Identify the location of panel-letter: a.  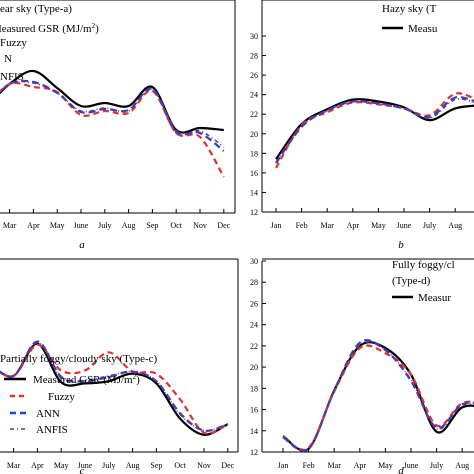
(82, 245).